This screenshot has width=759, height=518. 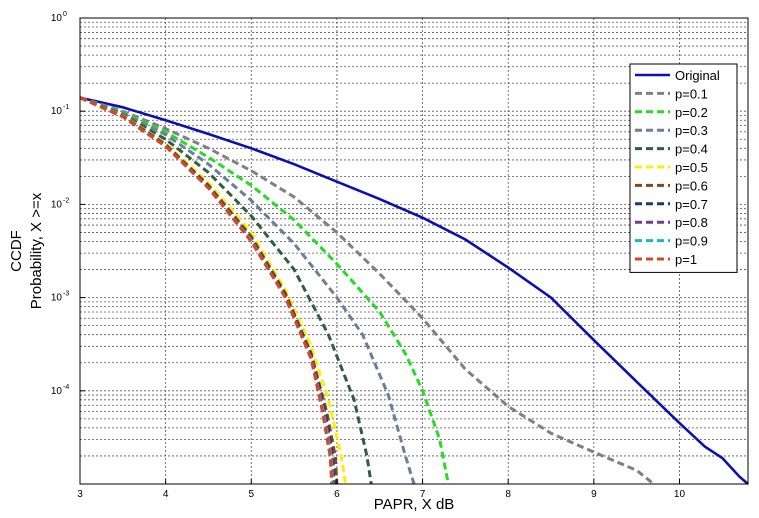 I want to click on y-tick-exponent: -1, so click(x=66, y=107).